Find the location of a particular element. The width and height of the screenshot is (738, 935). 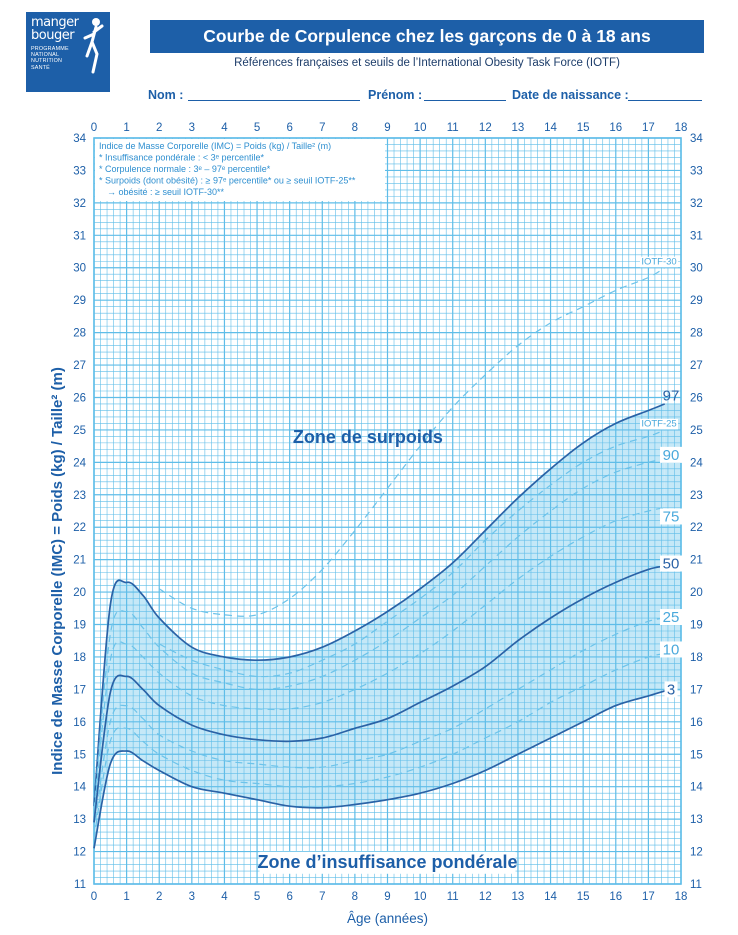

series-label-10: 10 is located at coordinates (671, 649).